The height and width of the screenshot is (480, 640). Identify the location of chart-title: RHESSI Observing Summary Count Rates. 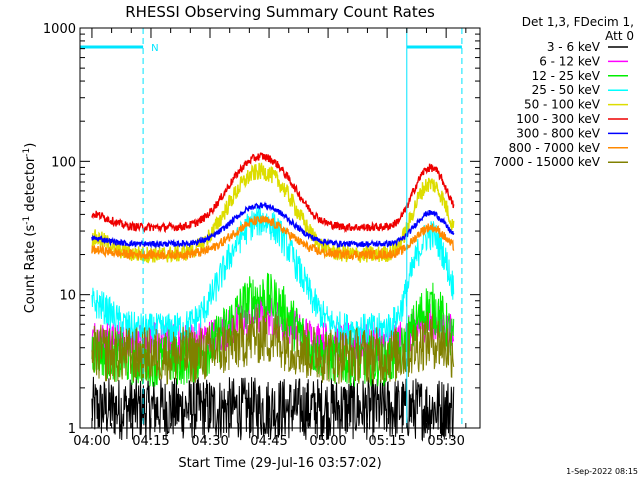
(280, 12).